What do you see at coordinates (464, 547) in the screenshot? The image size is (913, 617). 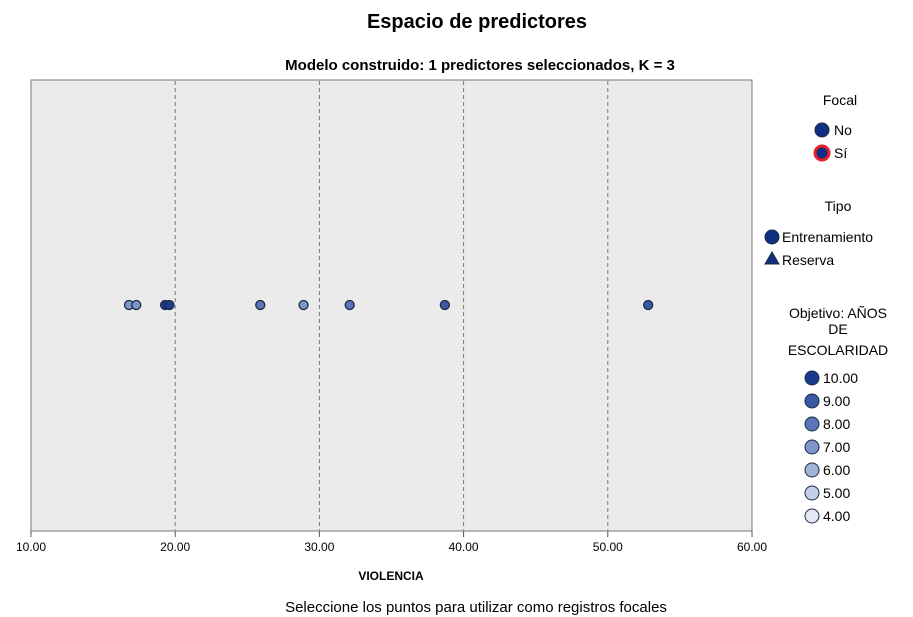 I see `x-tick-label: 40.00` at bounding box center [464, 547].